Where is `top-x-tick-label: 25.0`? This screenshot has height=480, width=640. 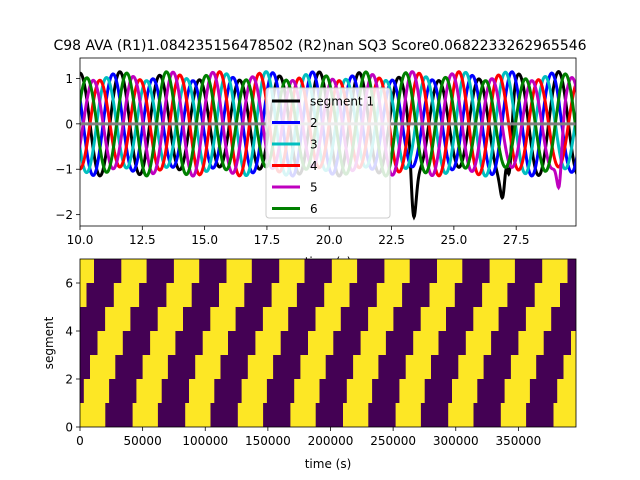
top-x-tick-label: 25.0 is located at coordinates (454, 240).